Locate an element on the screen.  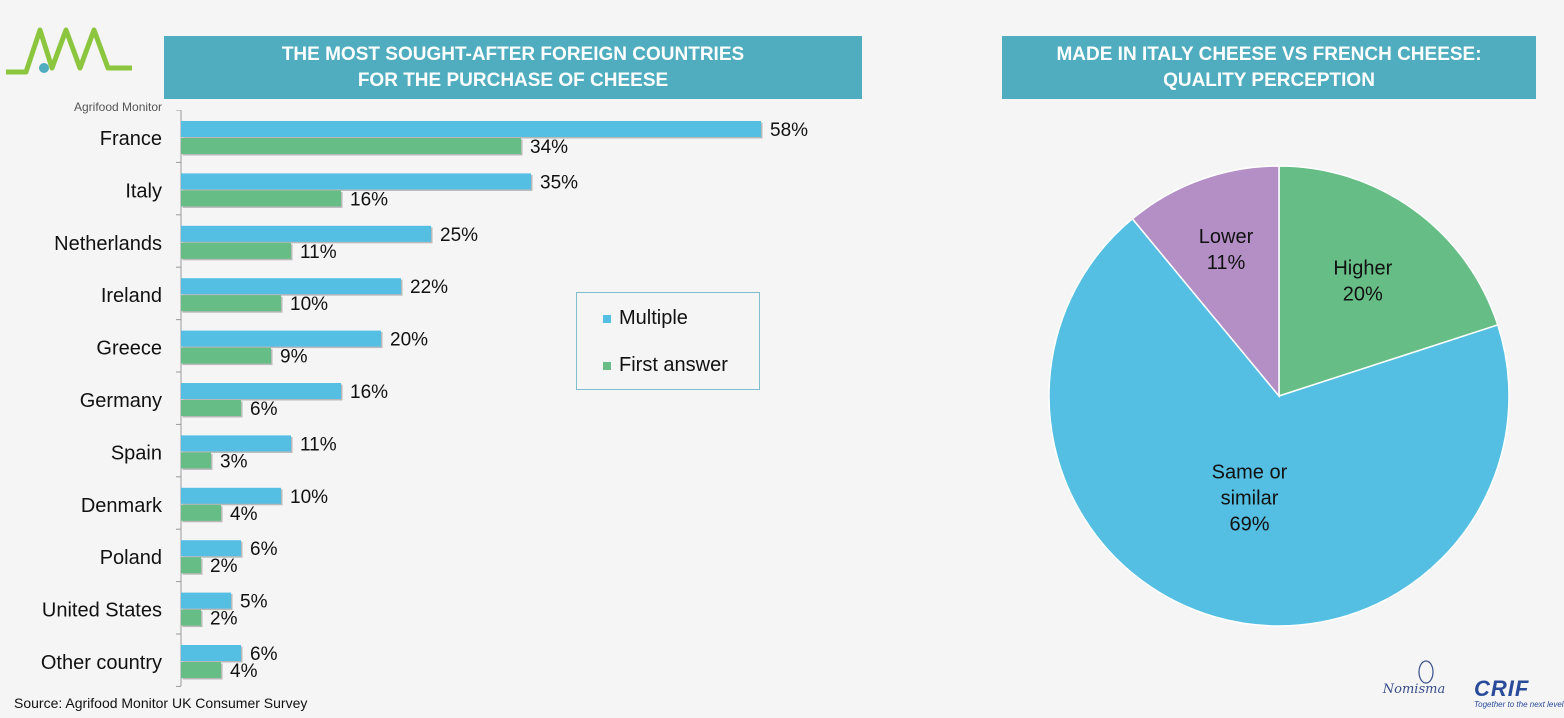
data-label-first-answer-germany: 6% is located at coordinates (264, 409).